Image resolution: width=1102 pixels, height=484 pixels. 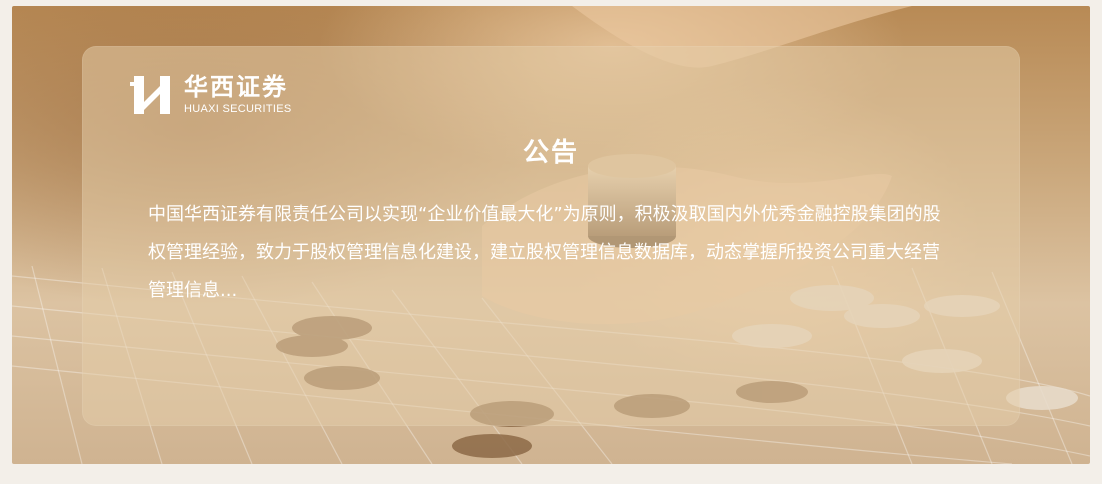 What do you see at coordinates (236, 86) in the screenshot?
I see `brand-name-cn: 华西证券` at bounding box center [236, 86].